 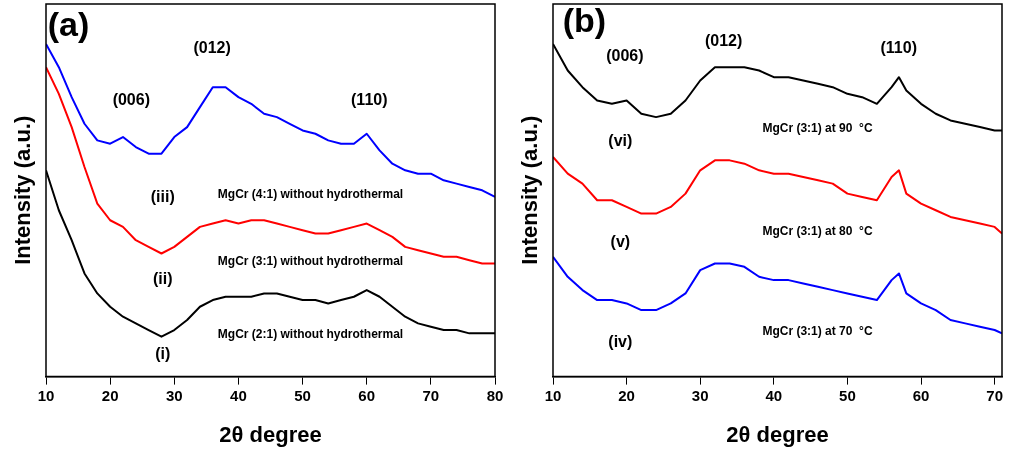 What do you see at coordinates (162, 197) in the screenshot?
I see `annotation: (iii)` at bounding box center [162, 197].